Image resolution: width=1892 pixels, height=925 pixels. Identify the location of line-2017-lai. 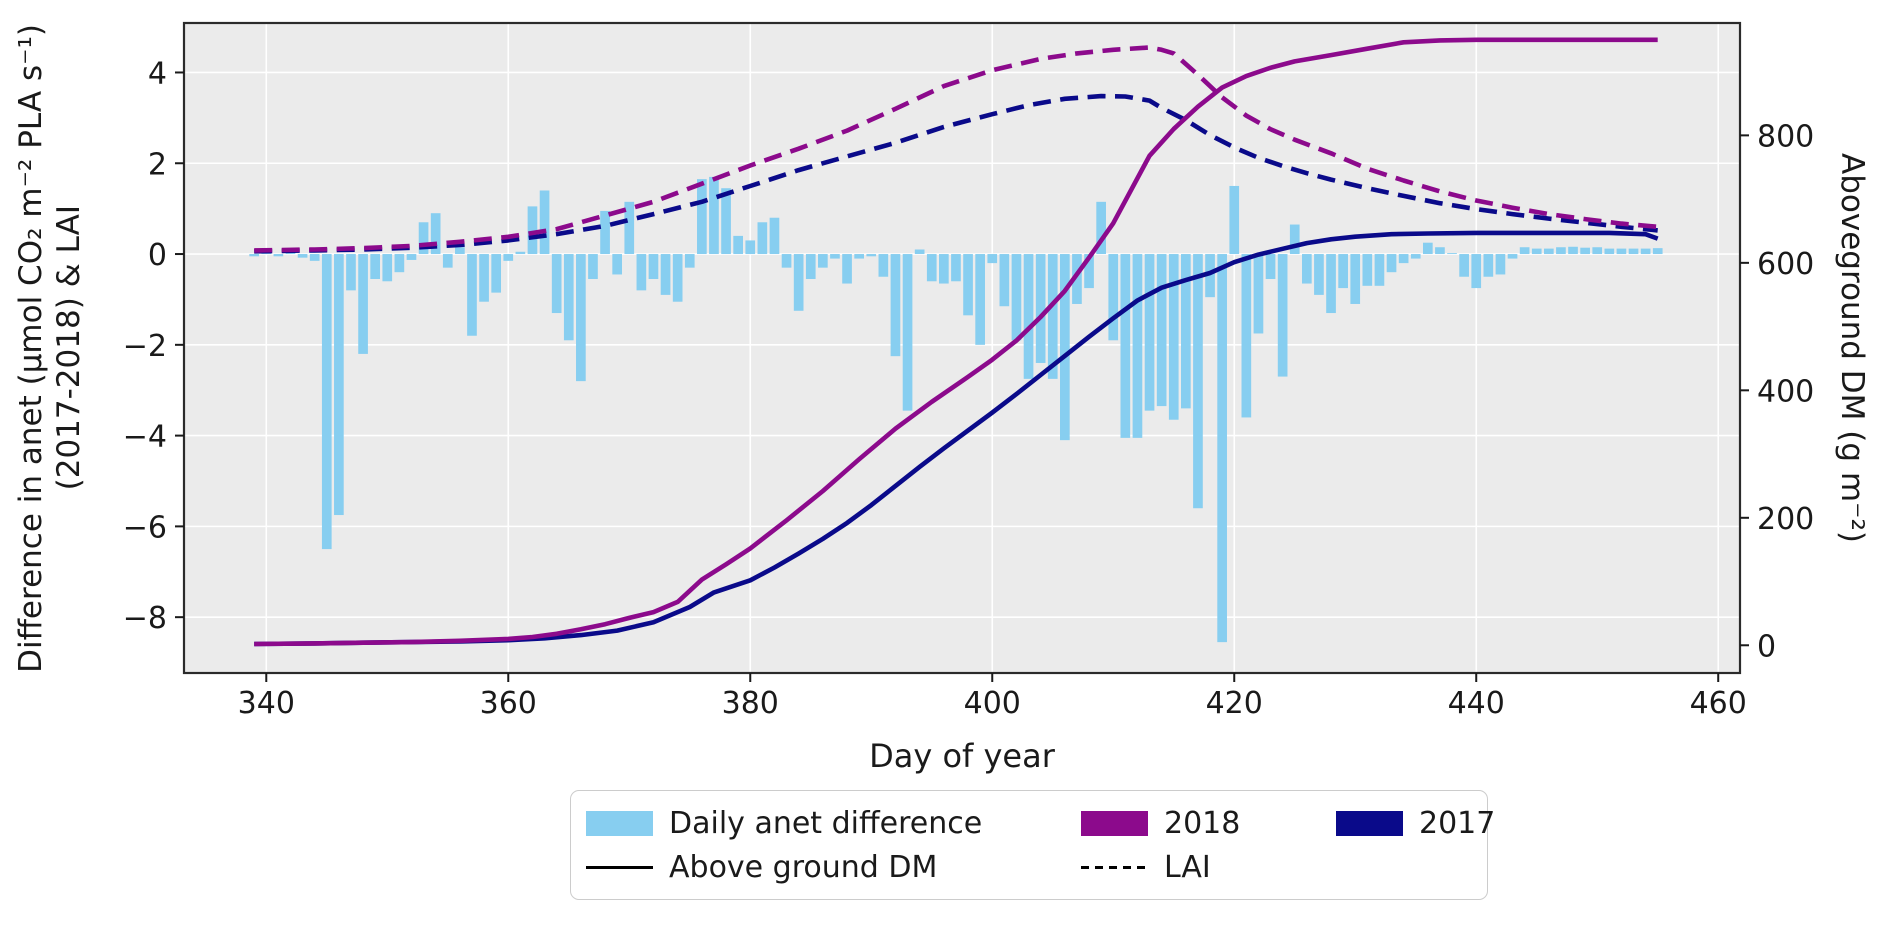
(956, 173).